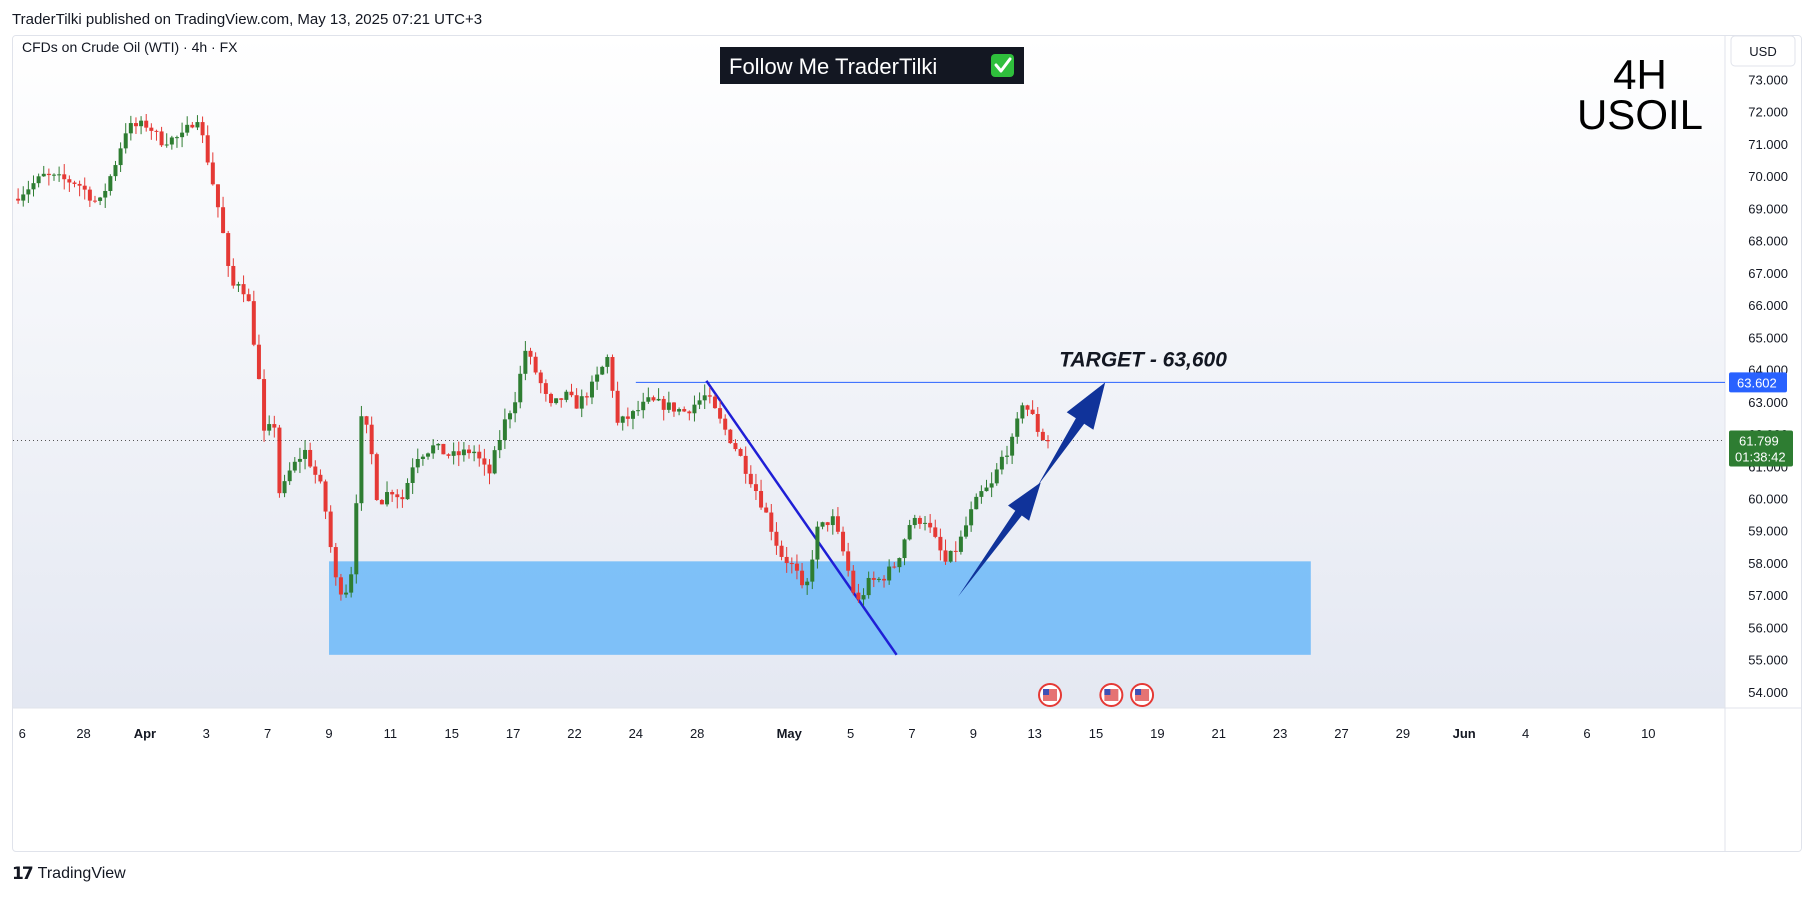 Image resolution: width=1814 pixels, height=897 pixels. I want to click on x-tick-label: 4, so click(1525, 733).